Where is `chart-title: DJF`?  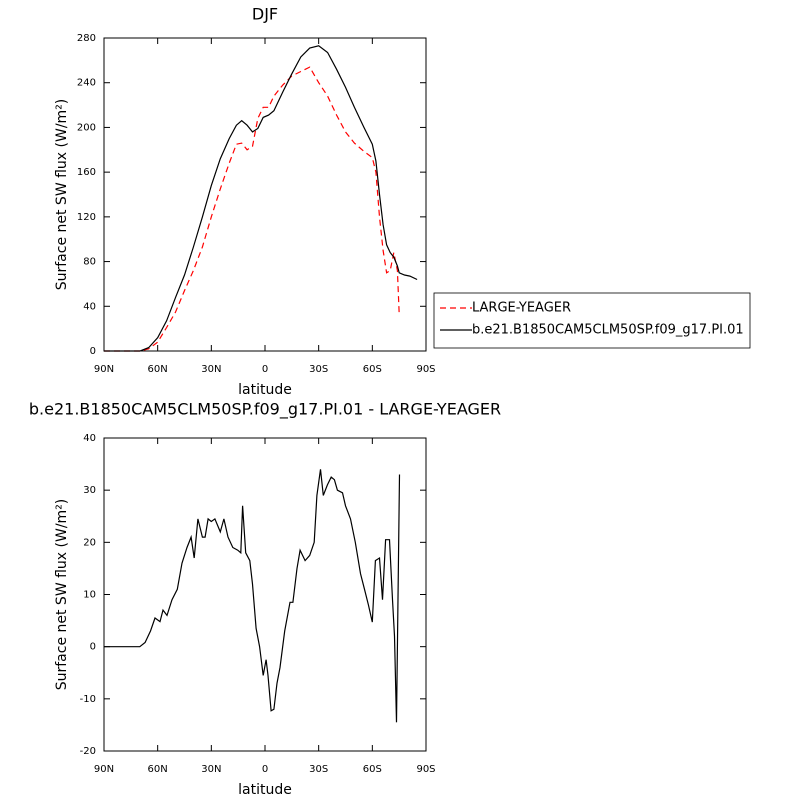 chart-title: DJF is located at coordinates (265, 14).